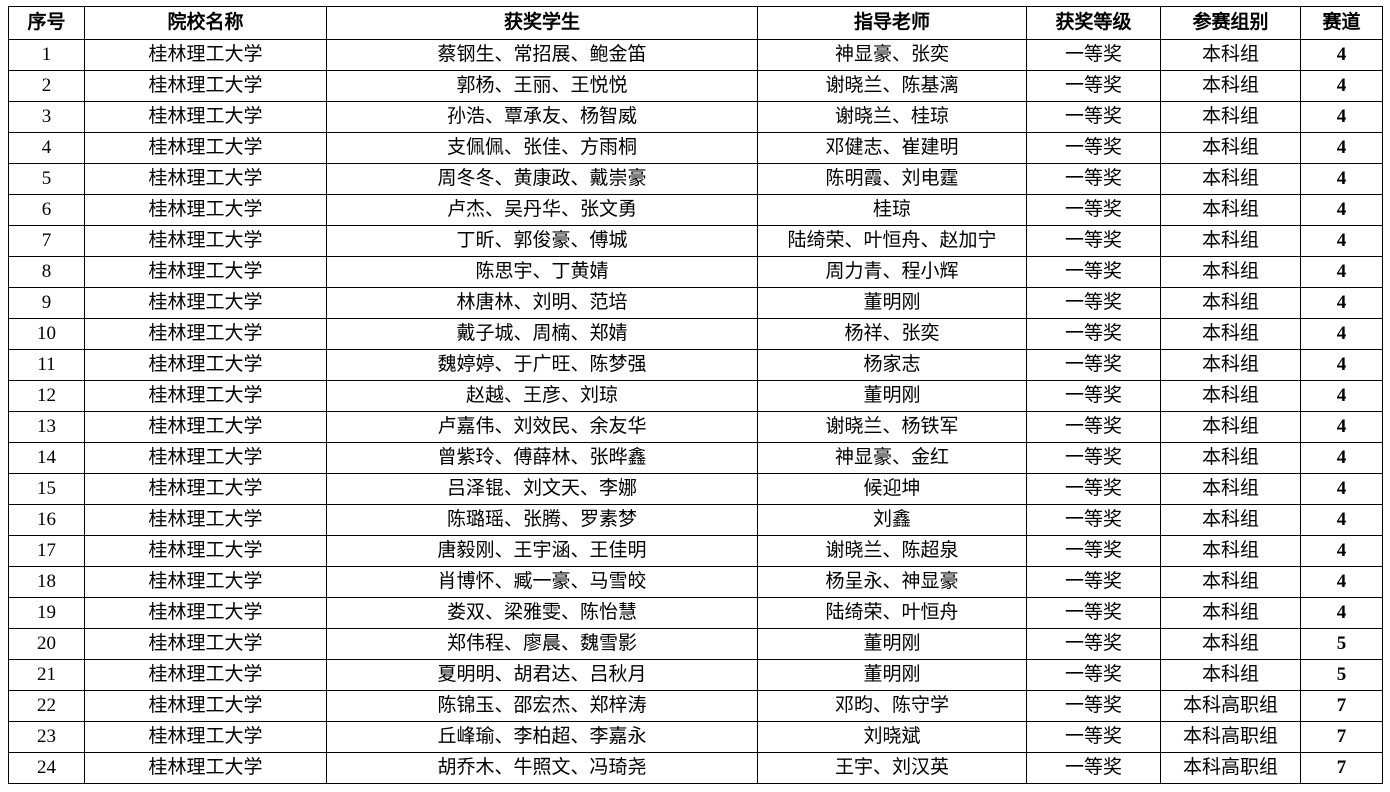 This screenshot has height=792, width=1390. What do you see at coordinates (892, 86) in the screenshot?
I see `cell-teachers: 谢晓兰、陈基漓` at bounding box center [892, 86].